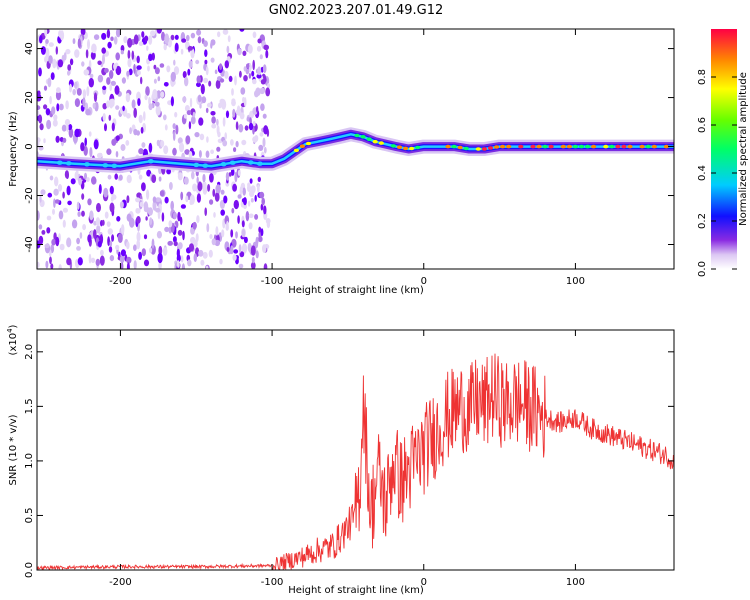 The height and width of the screenshot is (600, 750). What do you see at coordinates (29, 461) in the screenshot?
I see `y-tick-label: 1.0` at bounding box center [29, 461].